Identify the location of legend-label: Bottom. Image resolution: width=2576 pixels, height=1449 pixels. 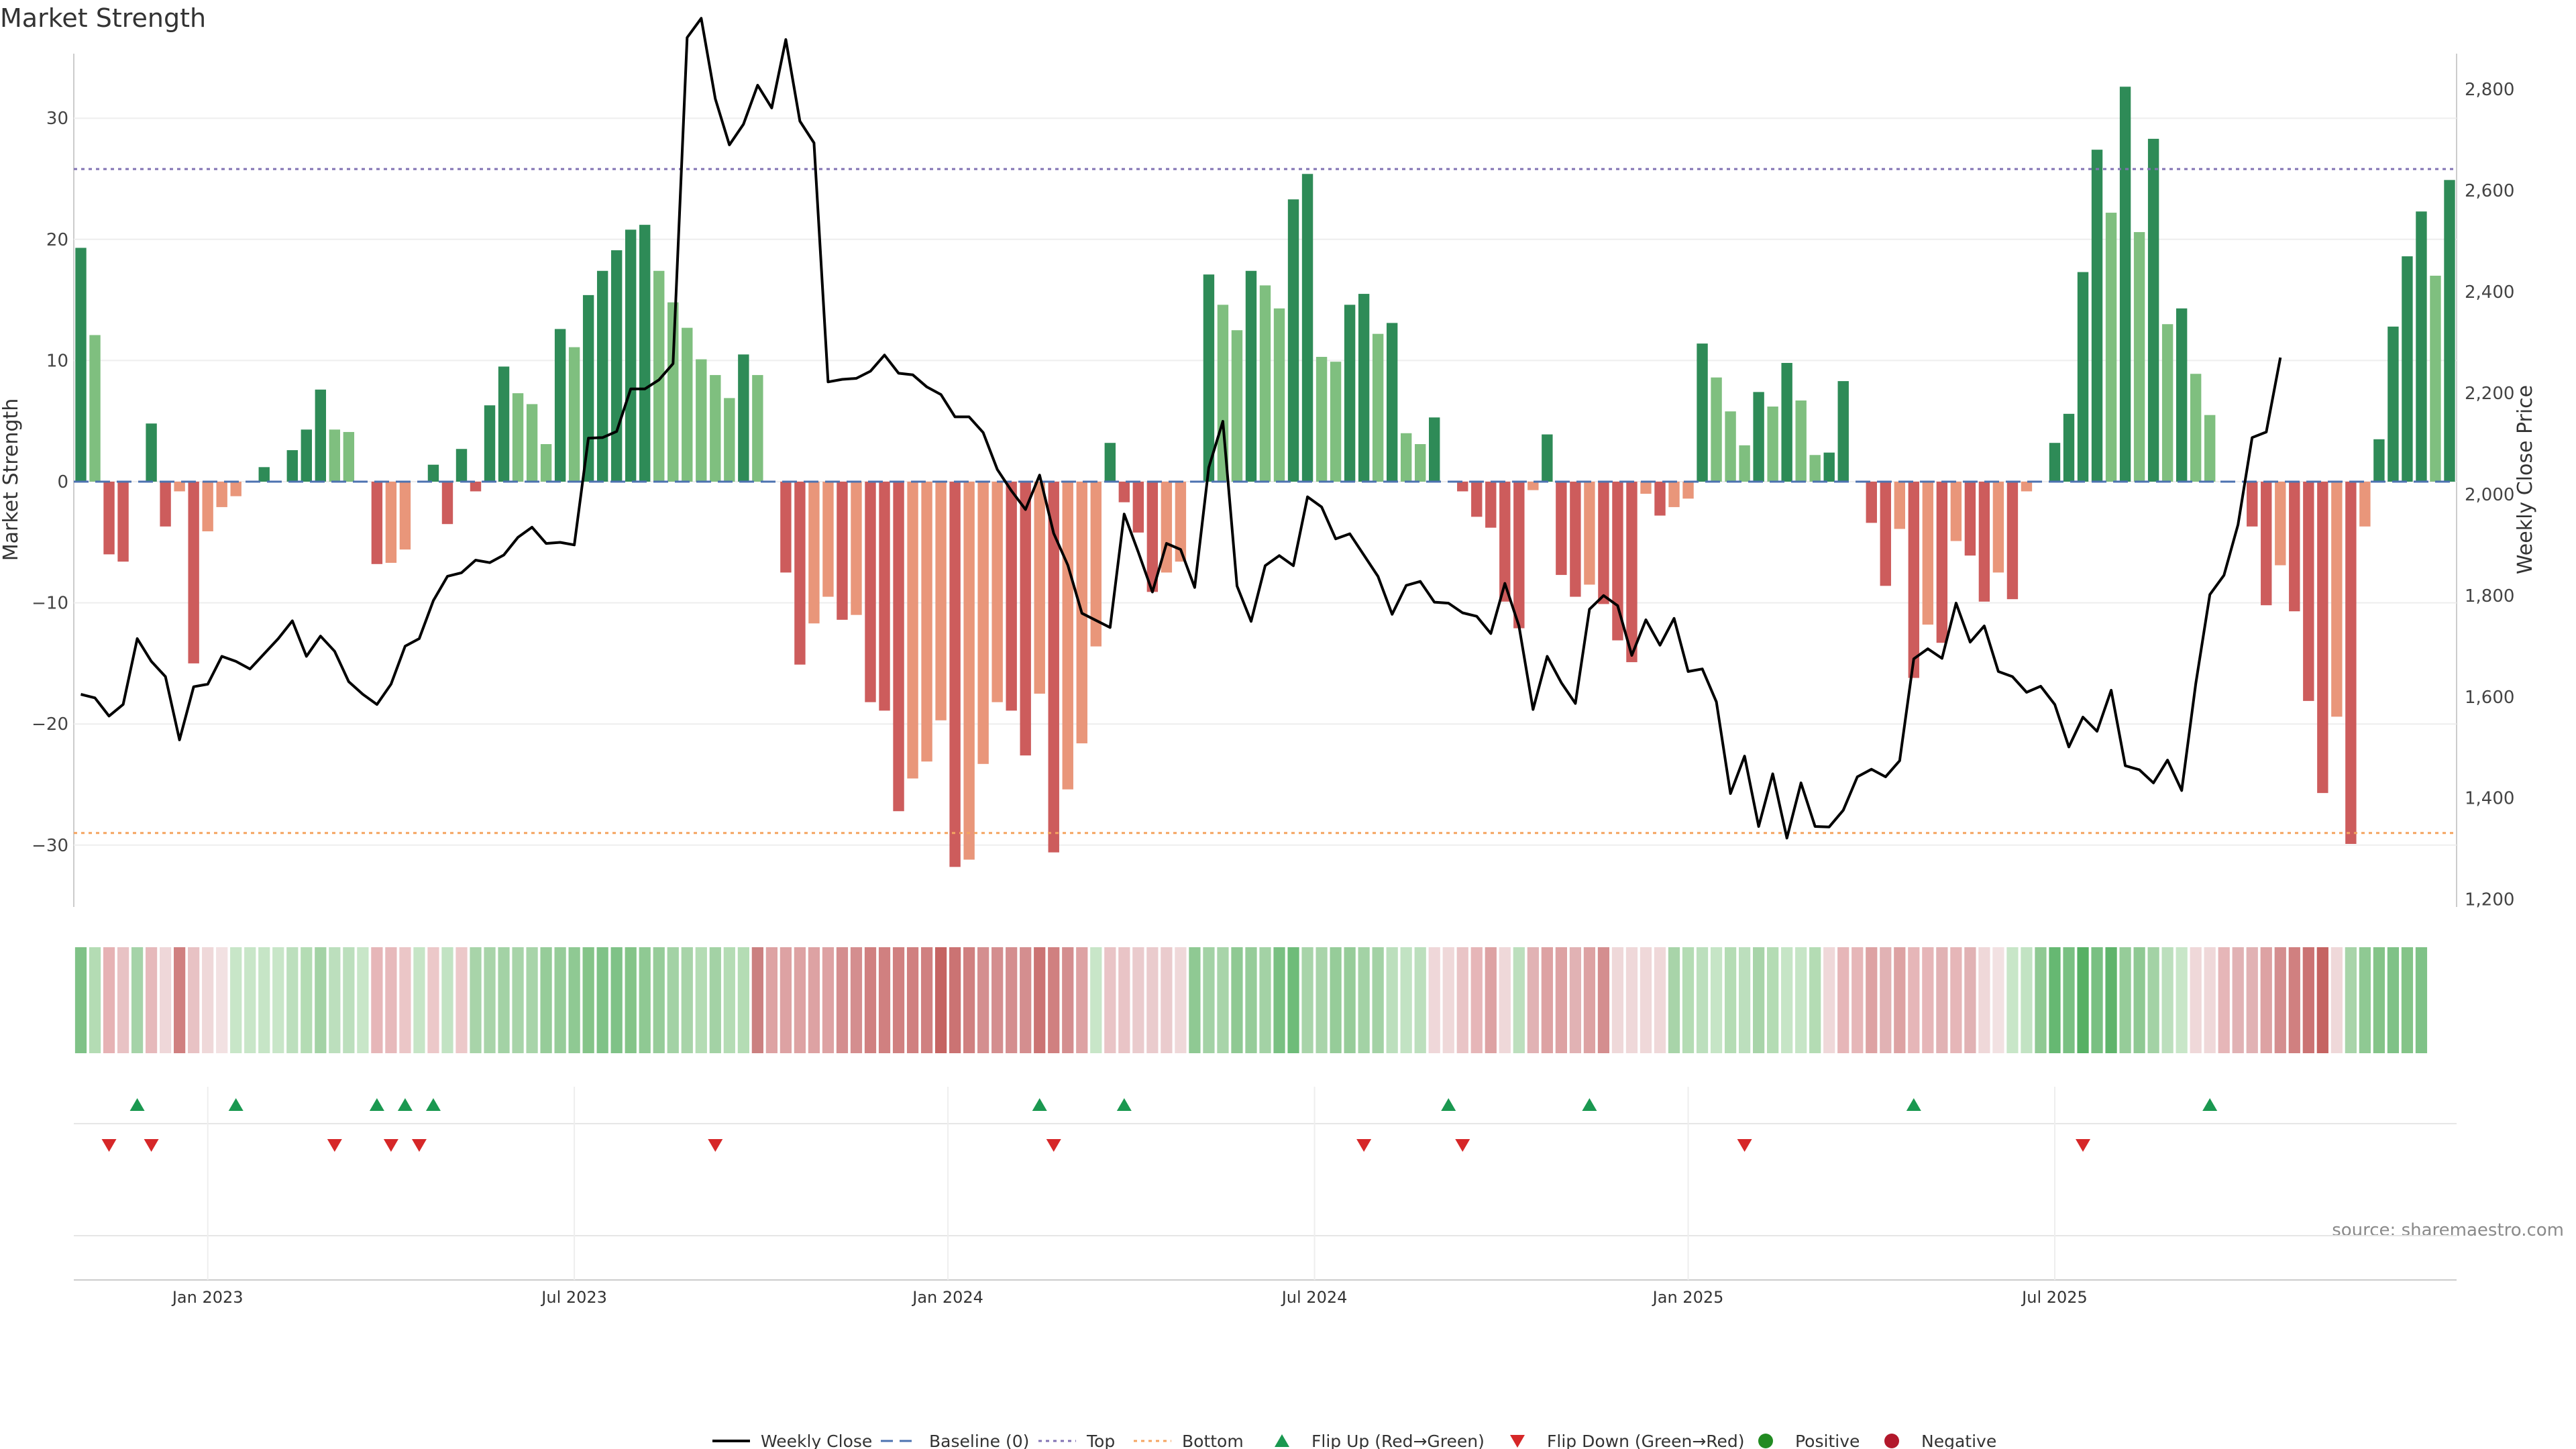
(1213, 1440).